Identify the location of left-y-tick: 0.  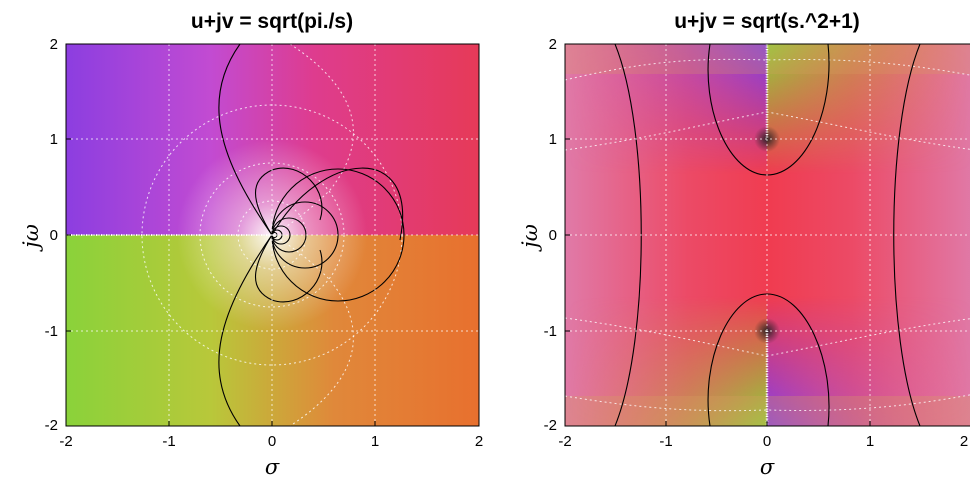
(54, 235).